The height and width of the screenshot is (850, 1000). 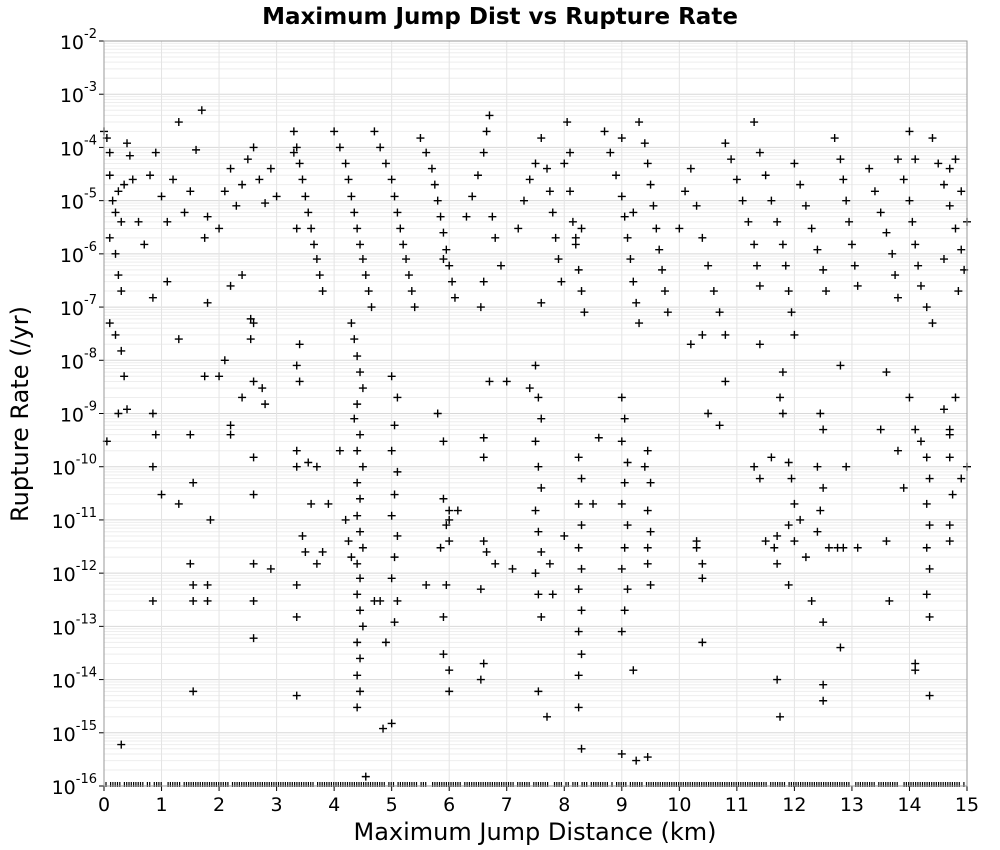 What do you see at coordinates (449, 805) in the screenshot?
I see `x-tick-label: 6` at bounding box center [449, 805].